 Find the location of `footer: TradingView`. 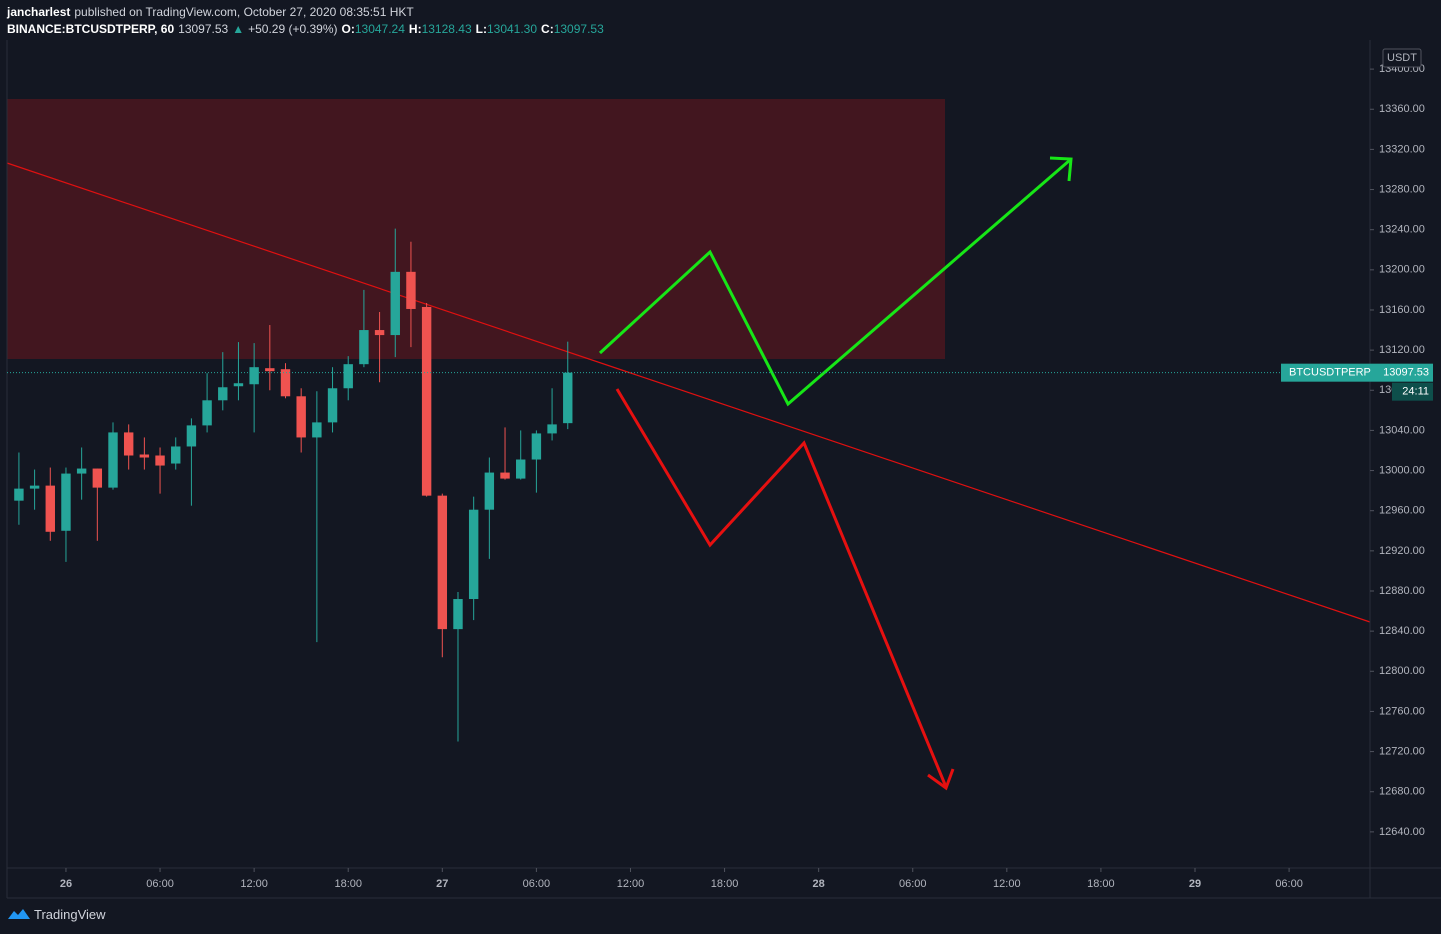

footer: TradingView is located at coordinates (70, 914).